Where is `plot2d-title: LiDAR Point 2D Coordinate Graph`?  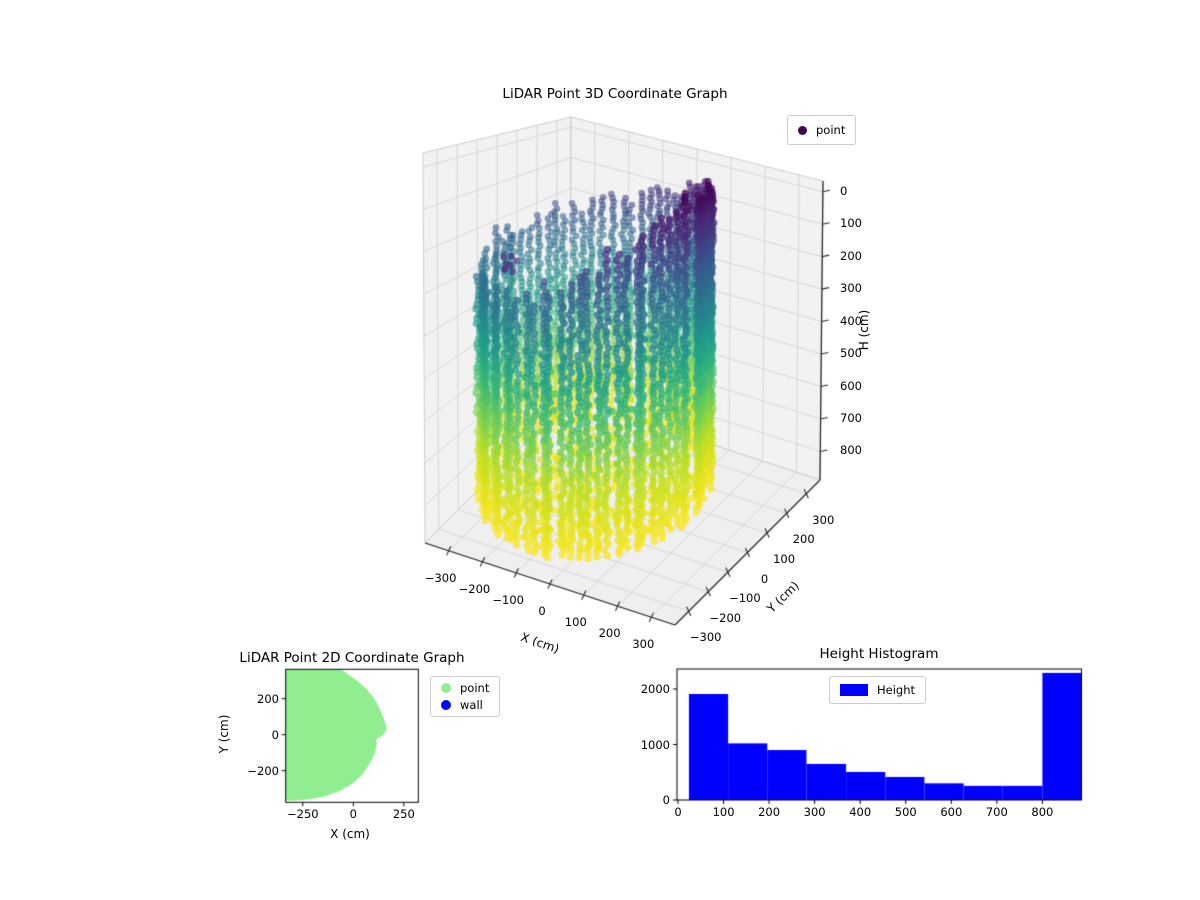 plot2d-title: LiDAR Point 2D Coordinate Graph is located at coordinates (352, 658).